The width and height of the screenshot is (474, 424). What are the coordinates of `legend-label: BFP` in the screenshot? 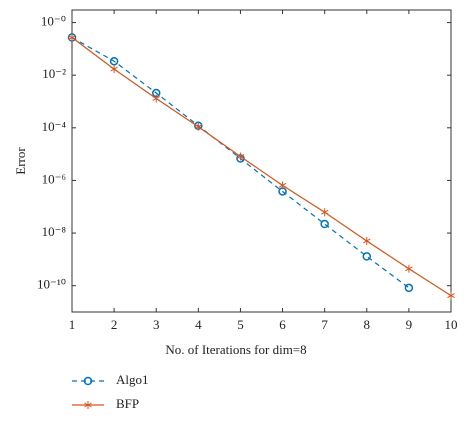 It's located at (127, 403).